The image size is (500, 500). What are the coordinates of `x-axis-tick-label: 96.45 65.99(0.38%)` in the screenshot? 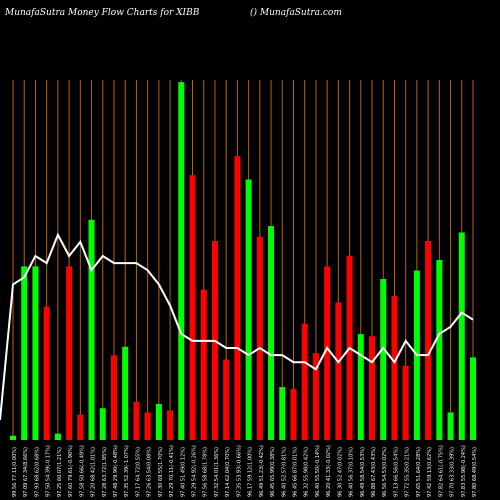 It's located at (273, 472).